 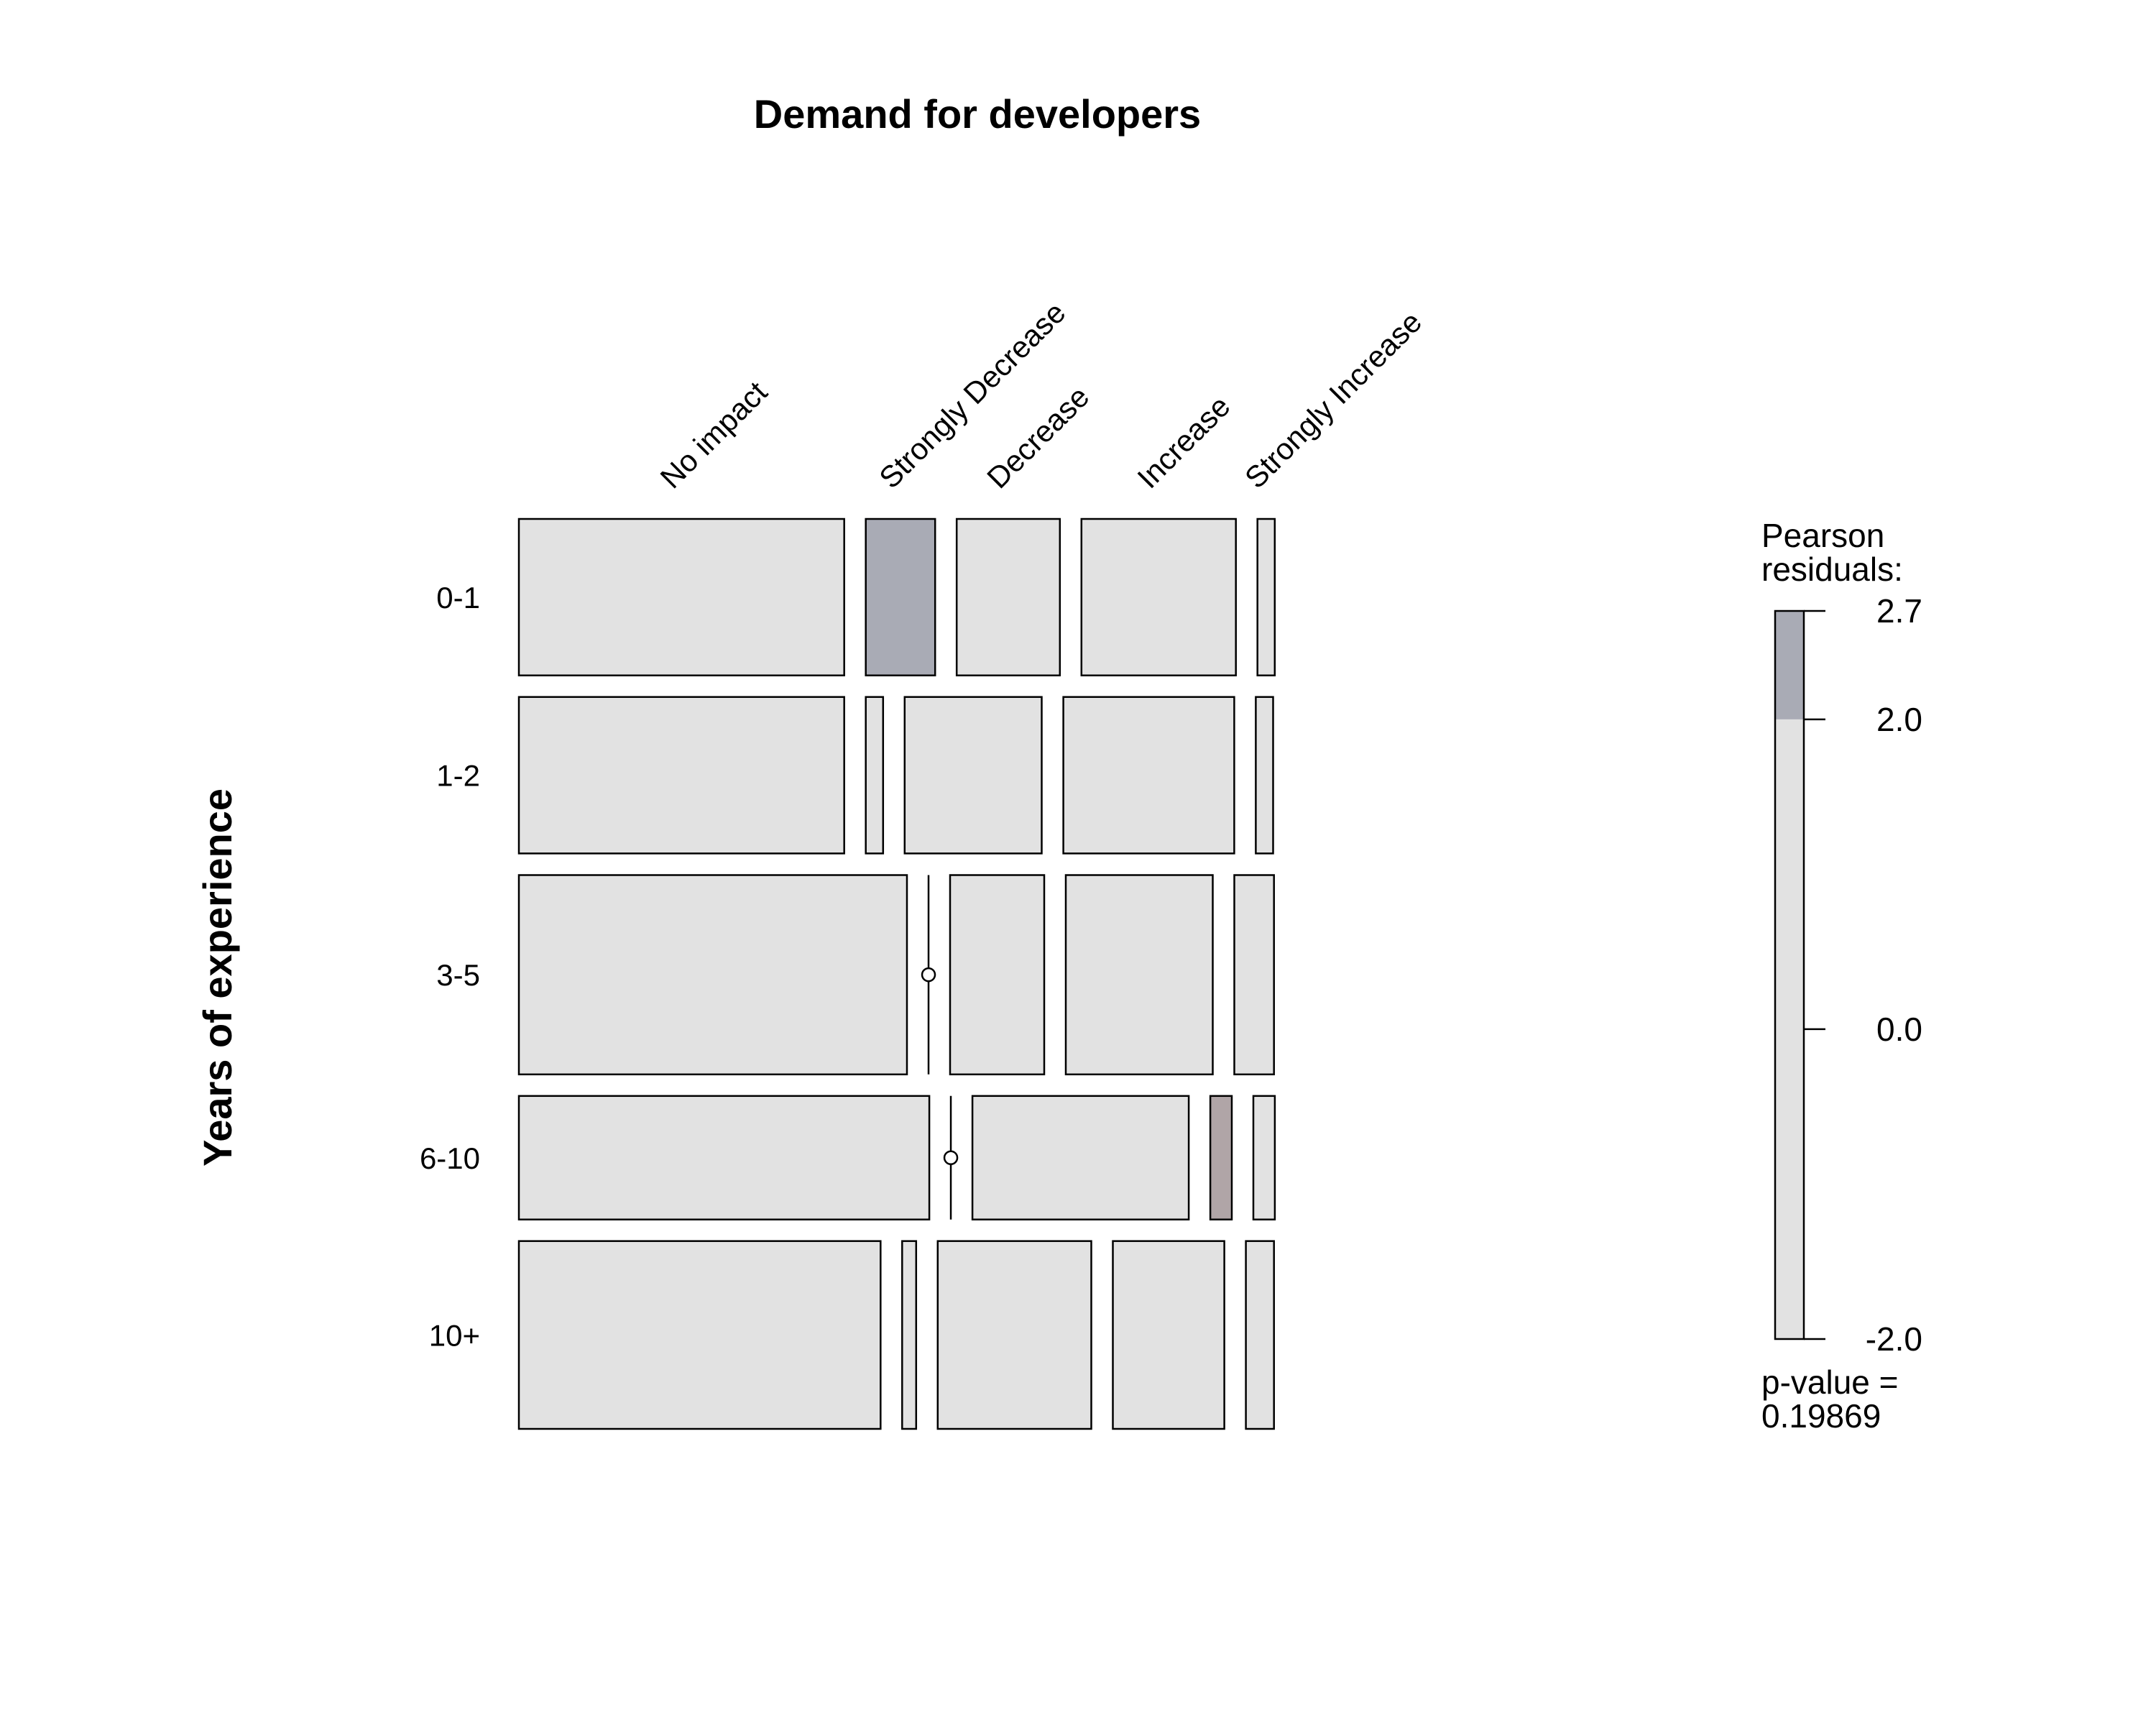 I want to click on row-label-10+: 10+, so click(x=454, y=1335).